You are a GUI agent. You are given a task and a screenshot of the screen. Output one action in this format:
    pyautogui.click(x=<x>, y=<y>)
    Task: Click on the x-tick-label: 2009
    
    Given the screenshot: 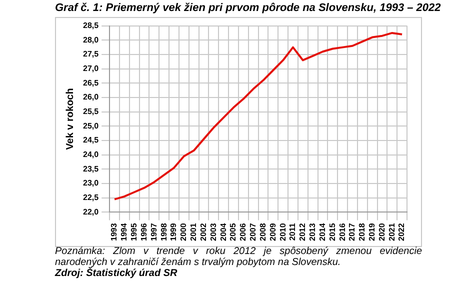 What is the action you would take?
    pyautogui.click(x=273, y=231)
    